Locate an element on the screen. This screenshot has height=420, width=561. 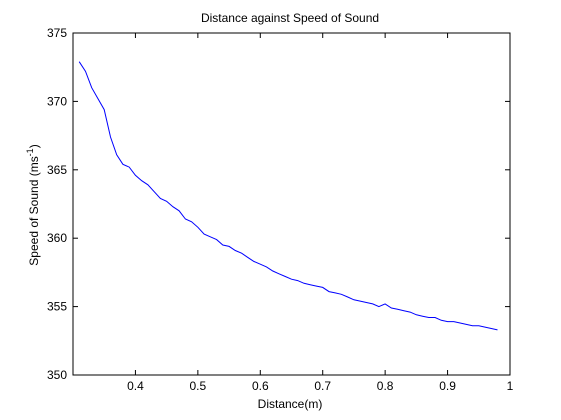
x-axis-label: Distance(m) is located at coordinates (290, 404).